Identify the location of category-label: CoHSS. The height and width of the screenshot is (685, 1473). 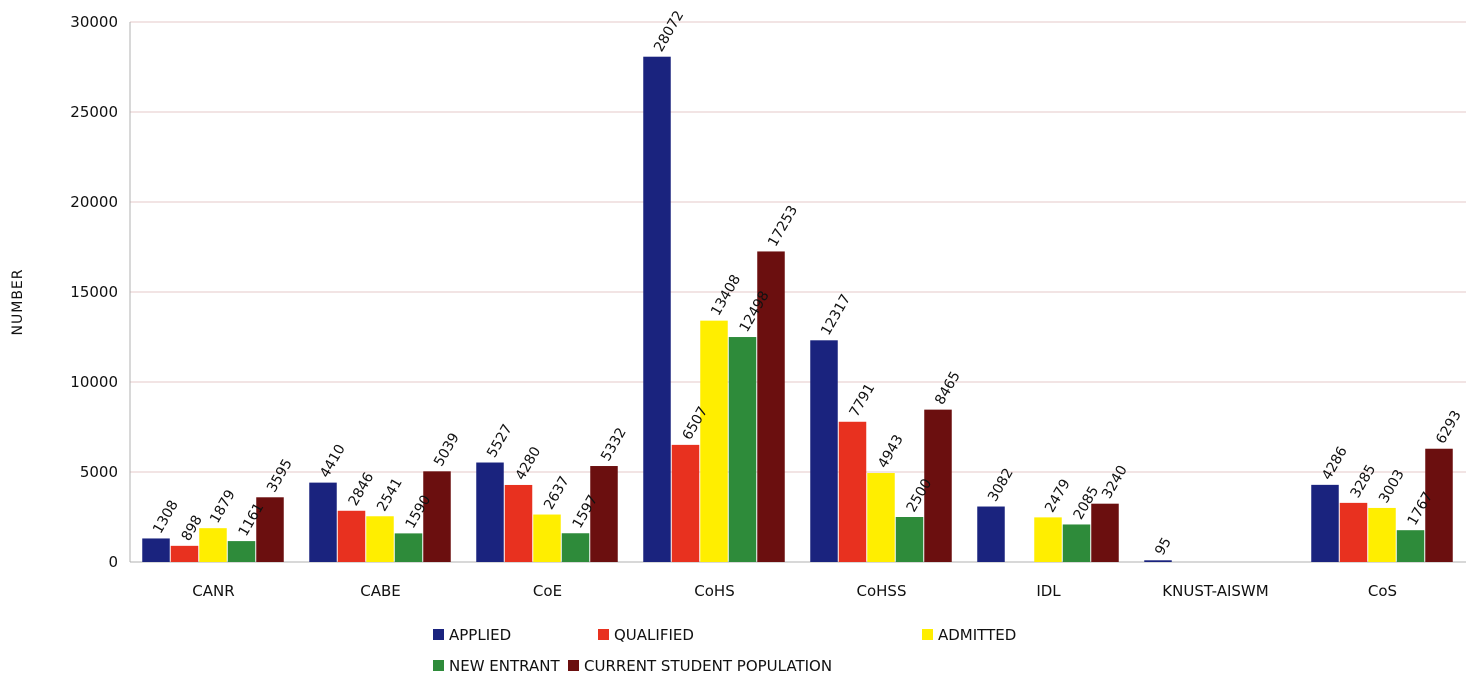
(882, 591).